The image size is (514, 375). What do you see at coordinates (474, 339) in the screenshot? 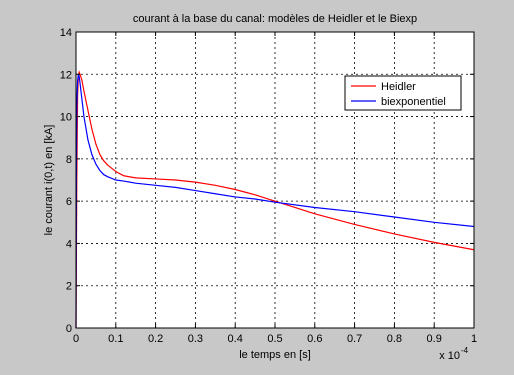
I see `x-tick-label: 1` at bounding box center [474, 339].